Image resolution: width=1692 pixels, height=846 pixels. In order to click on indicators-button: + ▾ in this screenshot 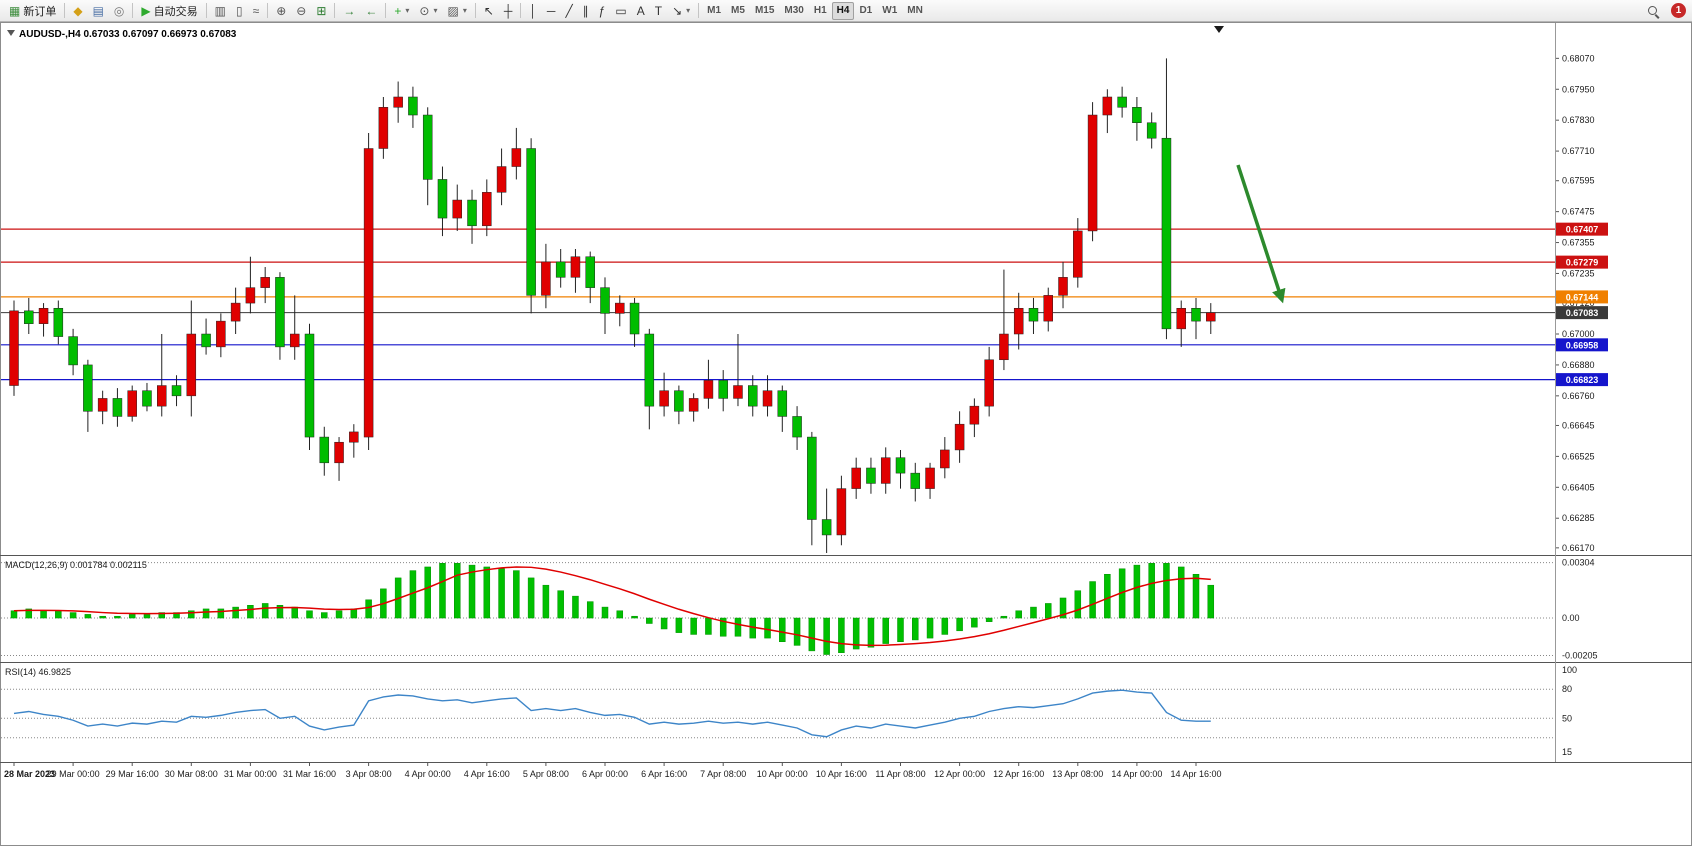, I will do `click(401, 11)`.